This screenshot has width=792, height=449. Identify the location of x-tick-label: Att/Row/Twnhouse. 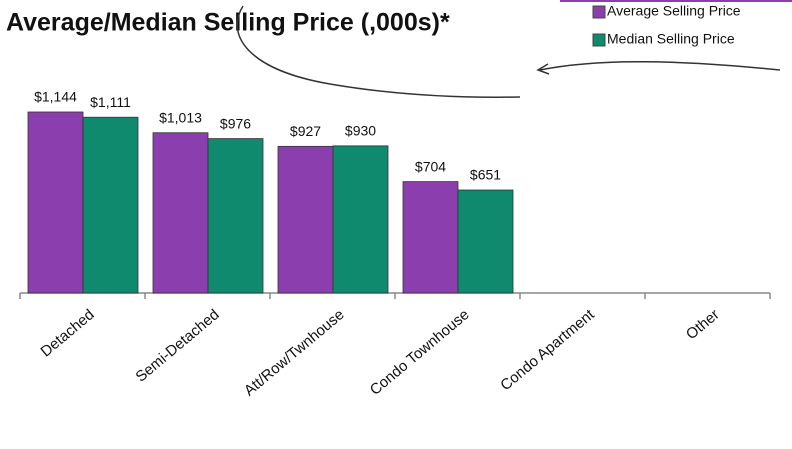
(294, 352).